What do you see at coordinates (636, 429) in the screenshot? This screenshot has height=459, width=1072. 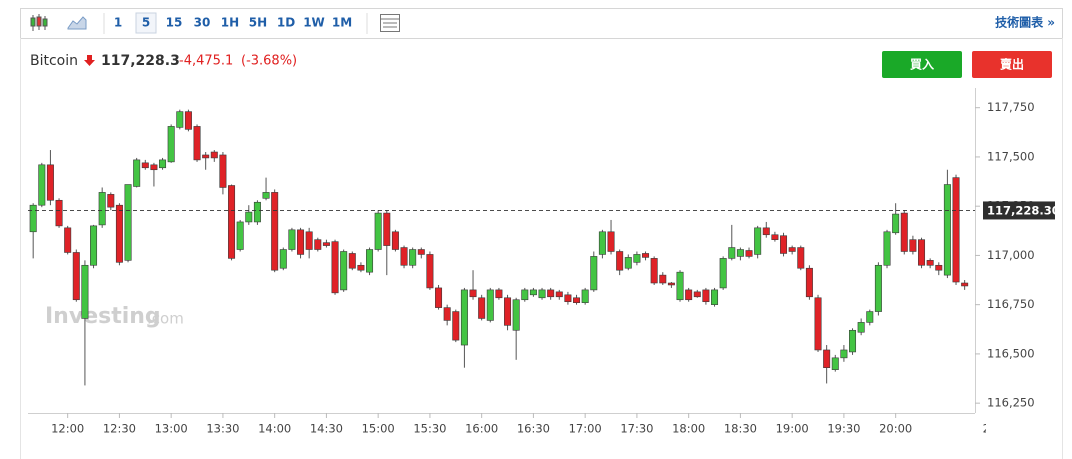 I see `x-tick-label: 17:30` at bounding box center [636, 429].